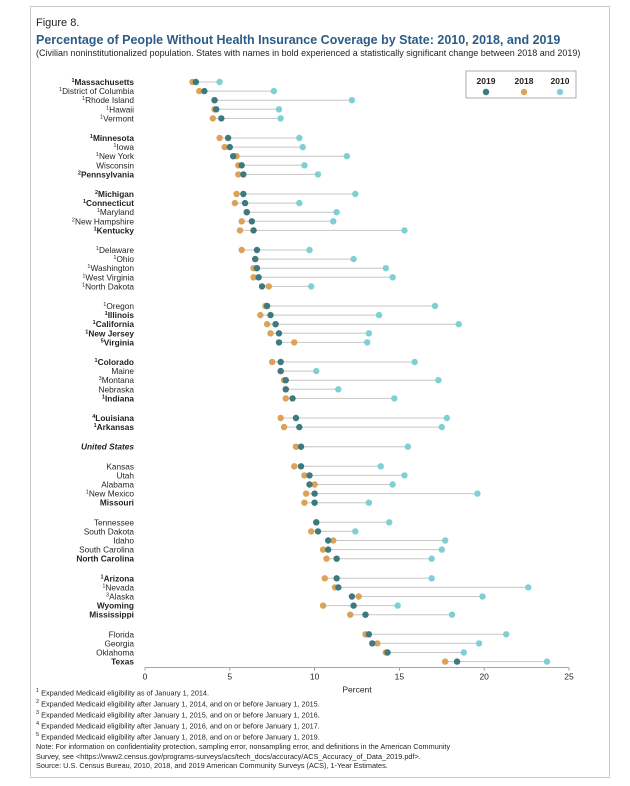 Image resolution: width=630 pixels, height=786 pixels. I want to click on row-kansas: Kansas, so click(245, 466).